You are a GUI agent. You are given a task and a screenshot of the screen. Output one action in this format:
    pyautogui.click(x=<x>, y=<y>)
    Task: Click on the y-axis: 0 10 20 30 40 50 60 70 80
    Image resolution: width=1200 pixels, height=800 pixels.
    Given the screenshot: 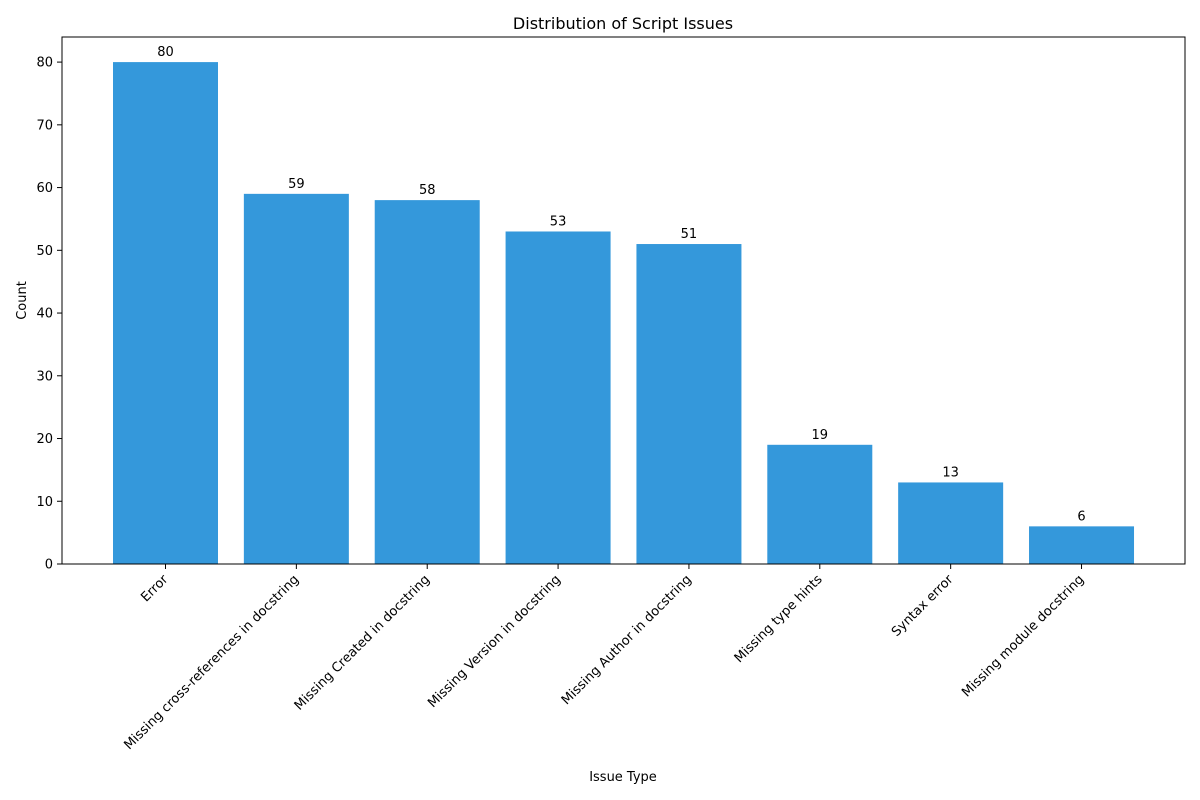 What is the action you would take?
    pyautogui.click(x=49, y=314)
    